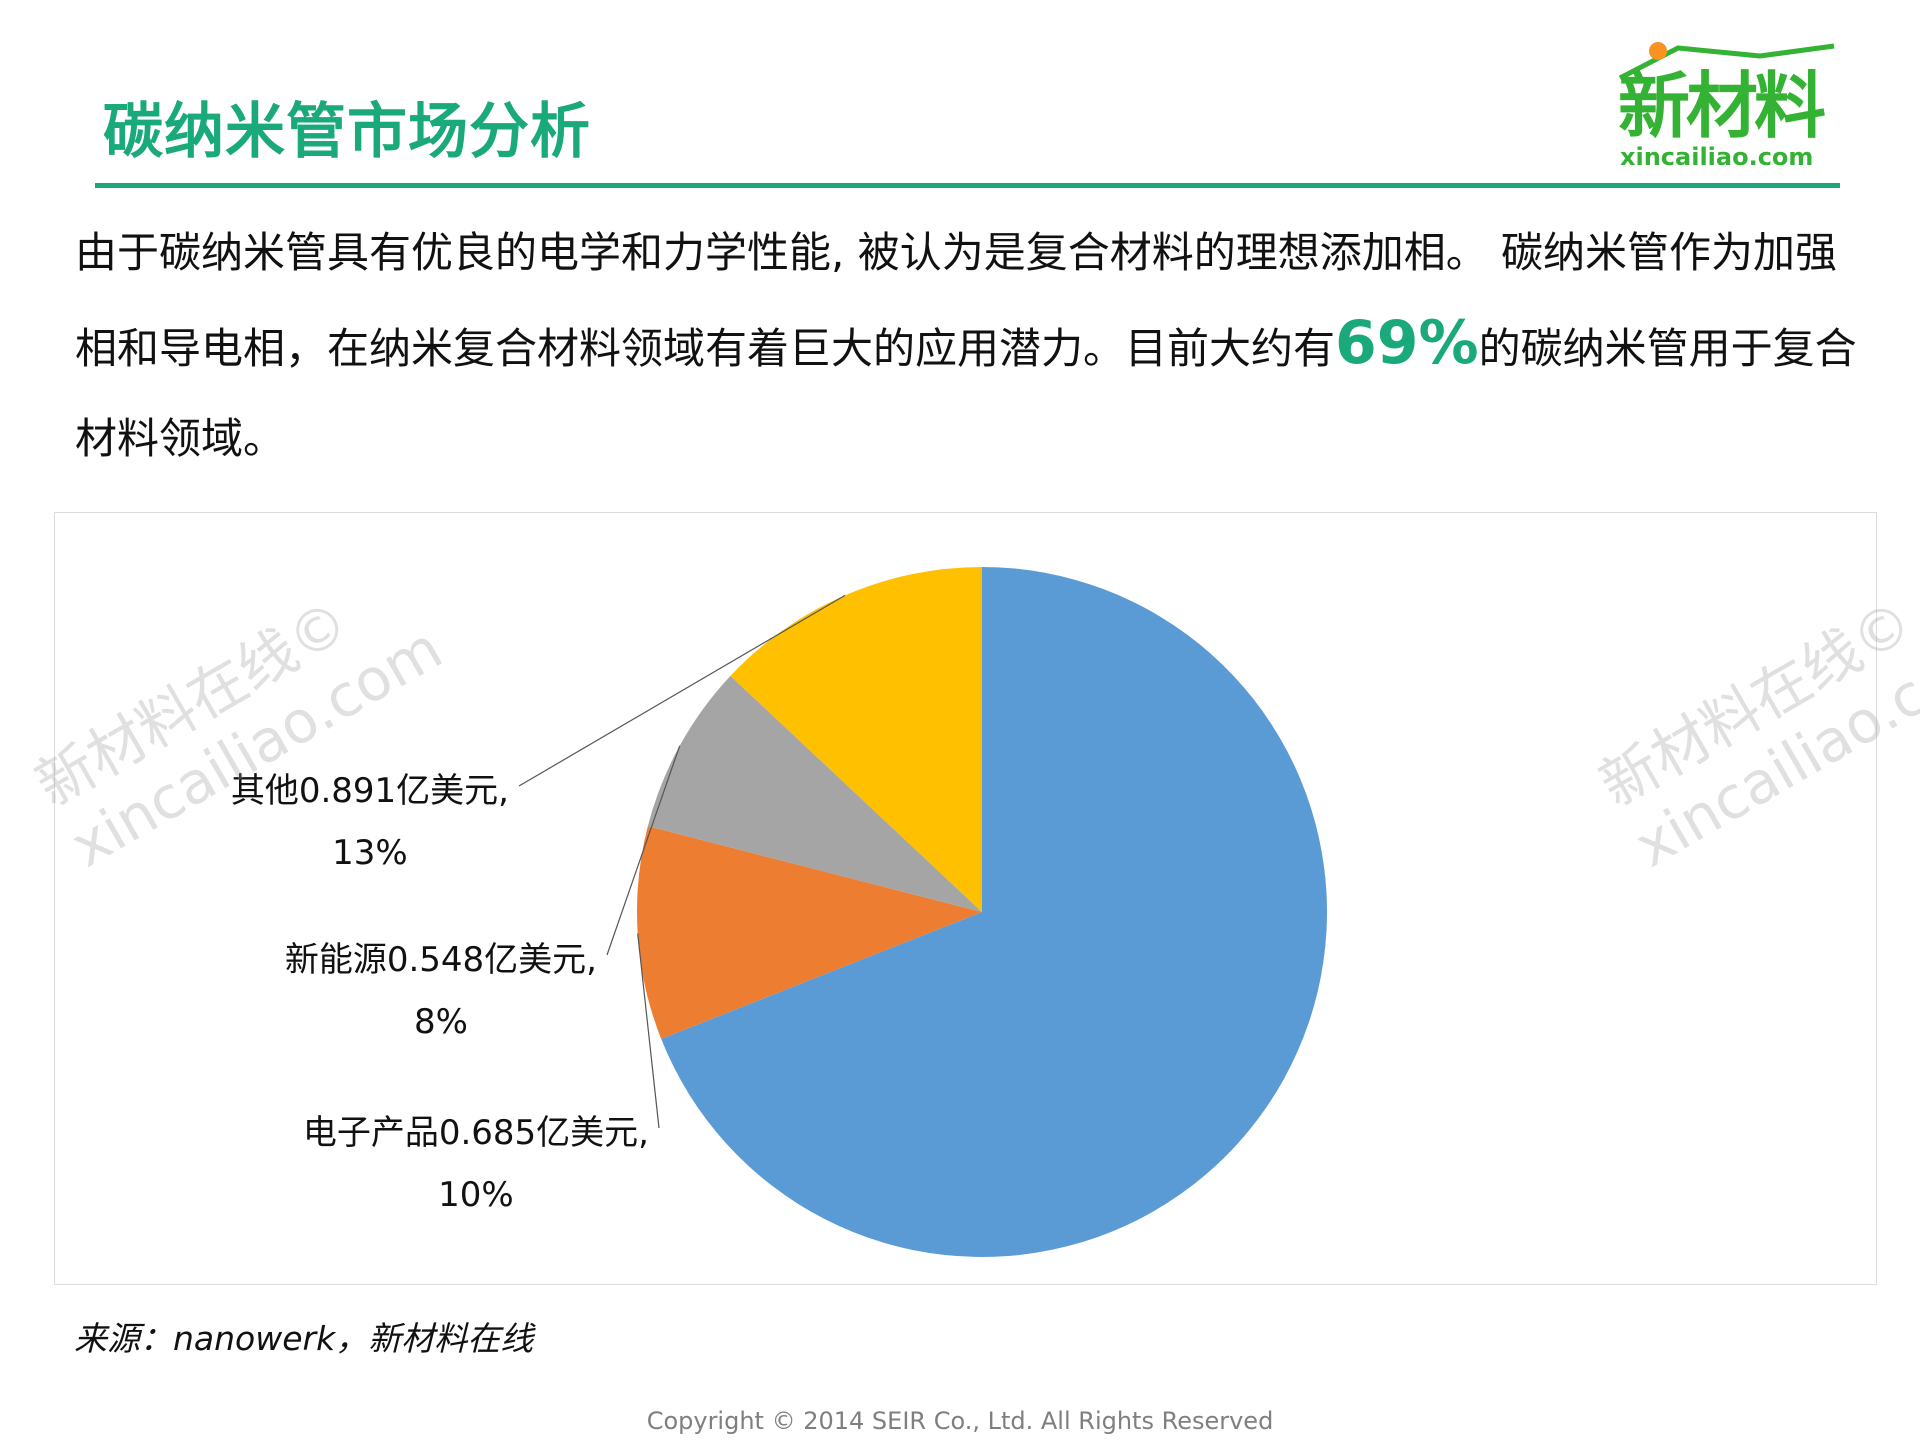 The image size is (1920, 1440). I want to click on slice-label-value-3: 其他0.891亿美元,, so click(370, 791).